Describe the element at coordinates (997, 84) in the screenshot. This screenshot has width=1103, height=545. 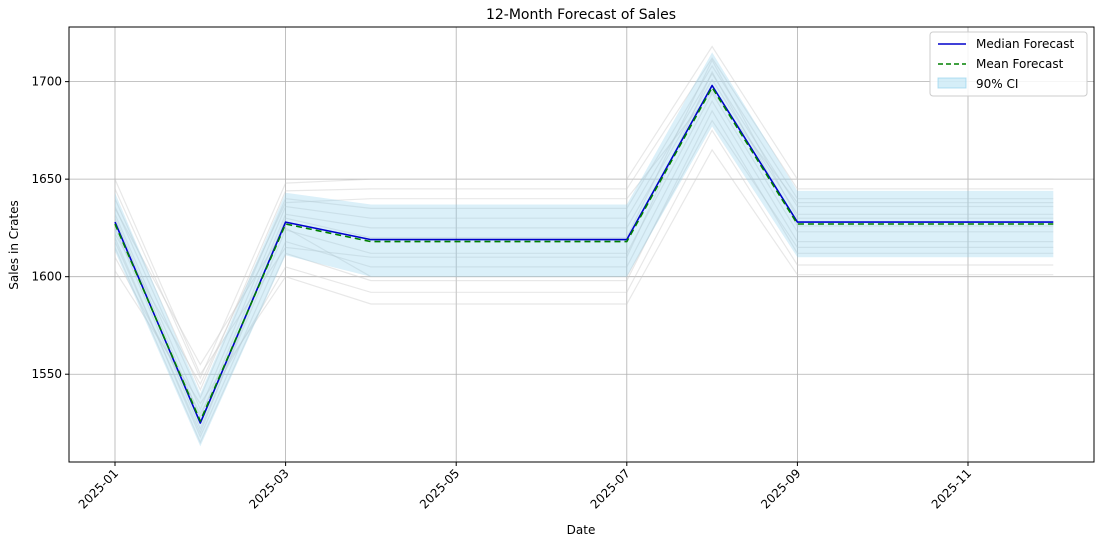
I see `legend-ci-label: 90% CI` at that location.